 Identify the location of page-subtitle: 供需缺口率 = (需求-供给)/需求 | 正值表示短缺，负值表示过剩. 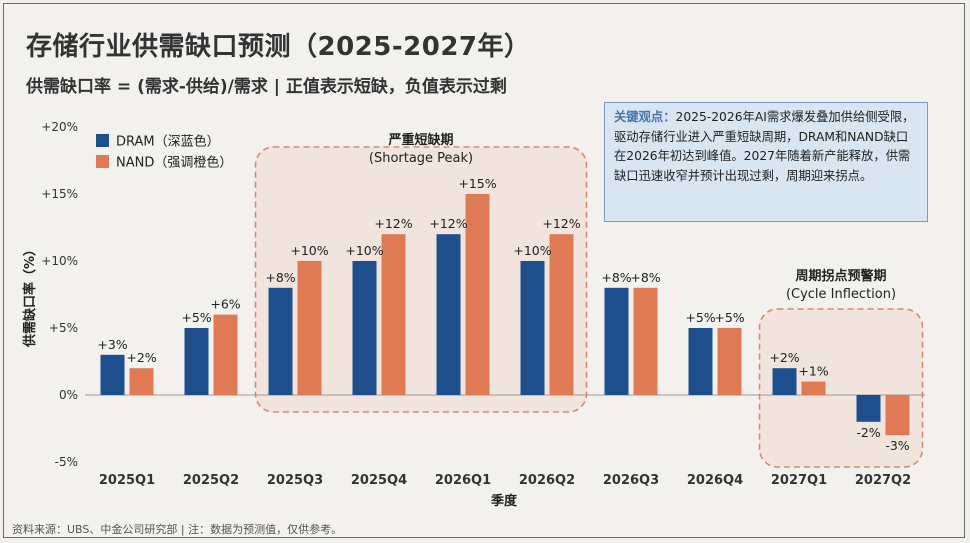
(266, 87).